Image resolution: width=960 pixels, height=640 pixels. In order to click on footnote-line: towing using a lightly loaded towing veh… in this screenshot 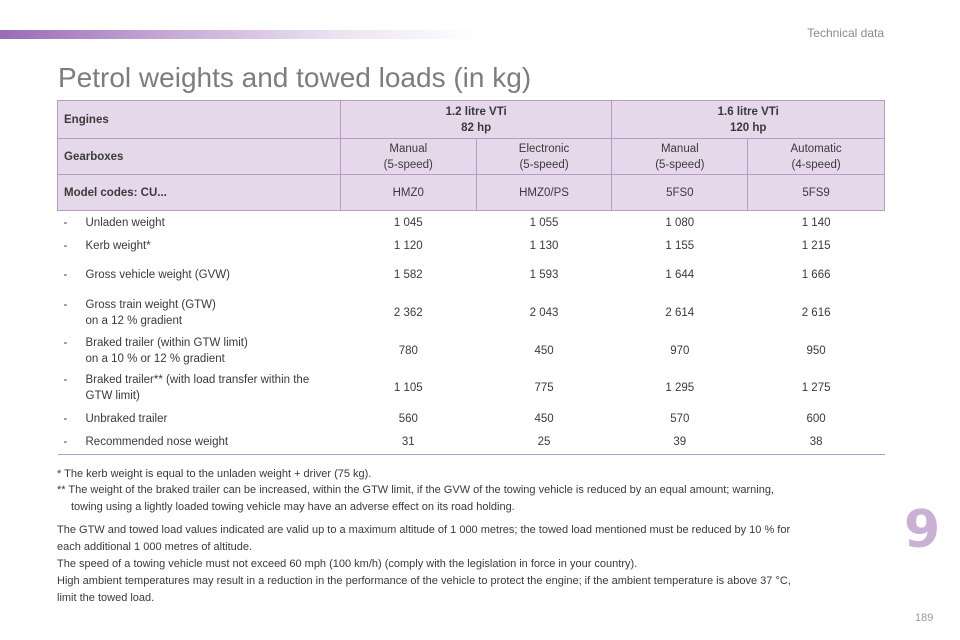, I will do `click(293, 507)`.